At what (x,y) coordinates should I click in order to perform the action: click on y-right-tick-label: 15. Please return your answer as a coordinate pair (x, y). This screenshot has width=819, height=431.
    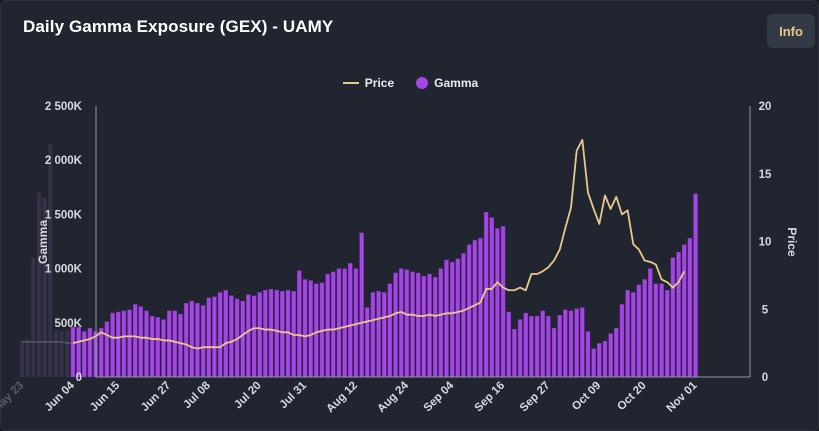
    Looking at the image, I should click on (765, 175).